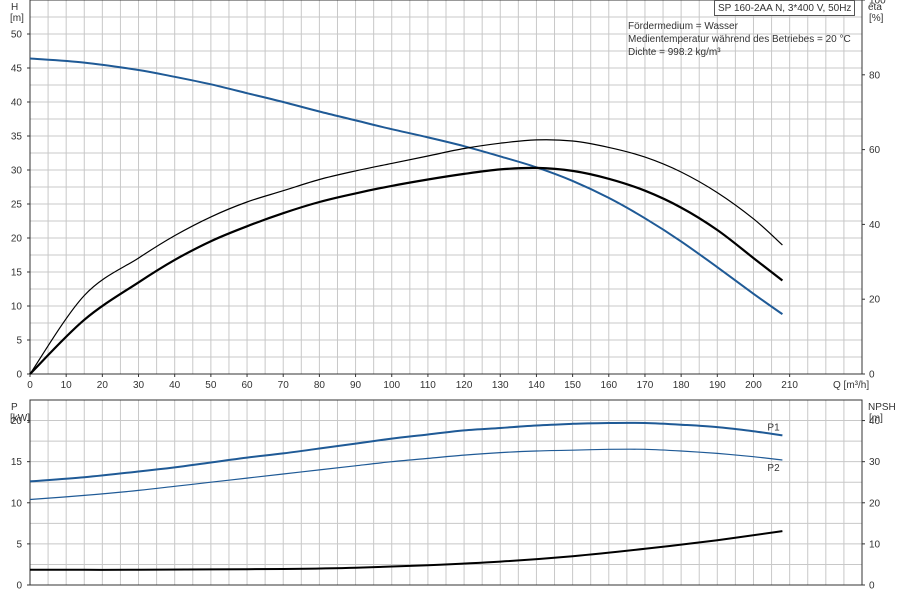 Image resolution: width=900 pixels, height=600 pixels. What do you see at coordinates (391, 385) in the screenshot?
I see `x-tick-label: 100` at bounding box center [391, 385].